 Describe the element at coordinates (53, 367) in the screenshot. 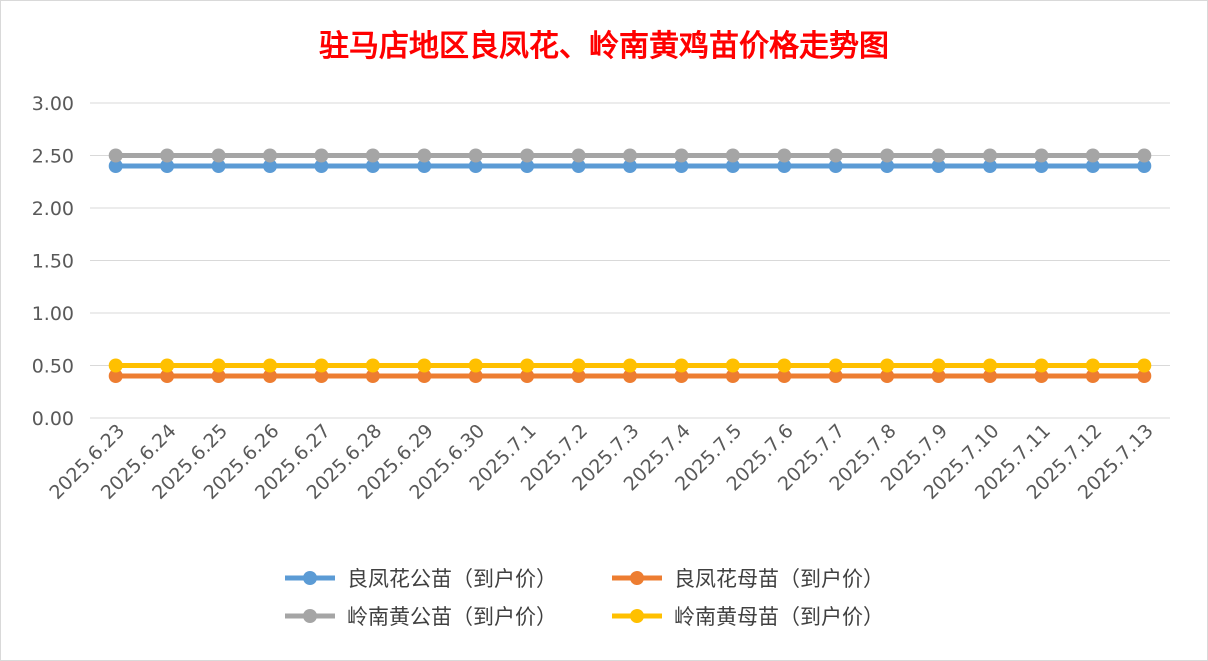

I see `y-tick-label: 0.50` at that location.